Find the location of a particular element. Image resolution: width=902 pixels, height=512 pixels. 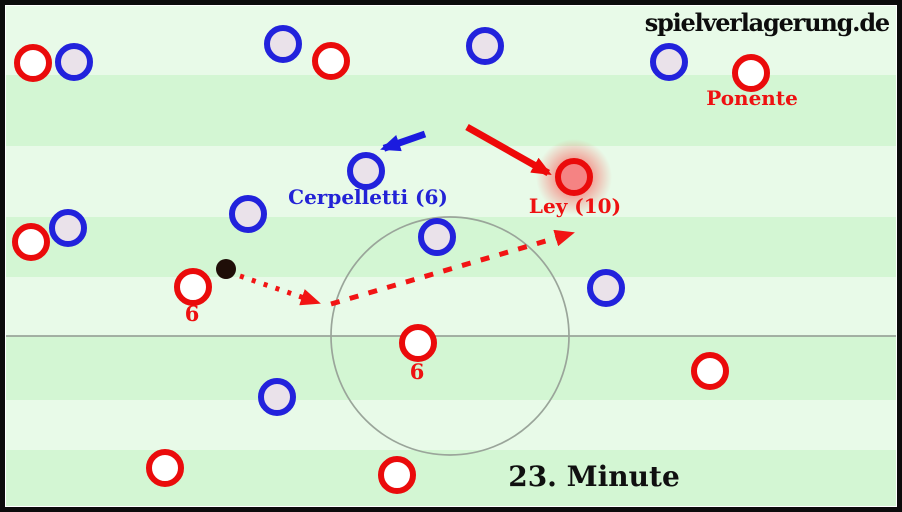

player-label: Ponente is located at coordinates (752, 98).